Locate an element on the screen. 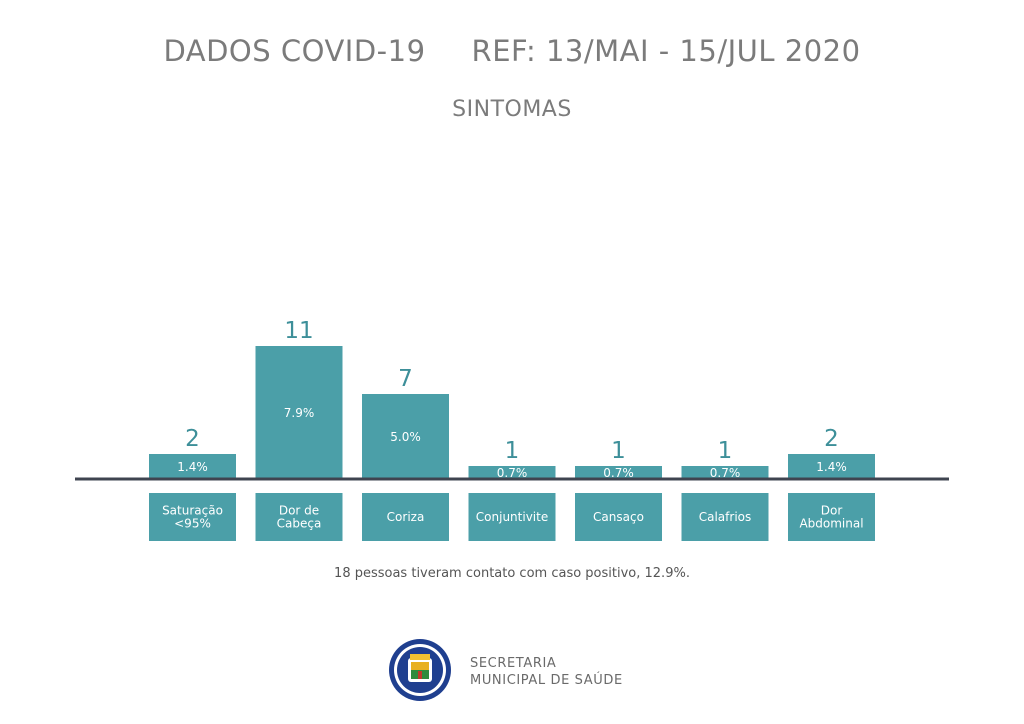 This screenshot has height=724, width=1024. footer-line-1: SECRETARIA is located at coordinates (513, 663).